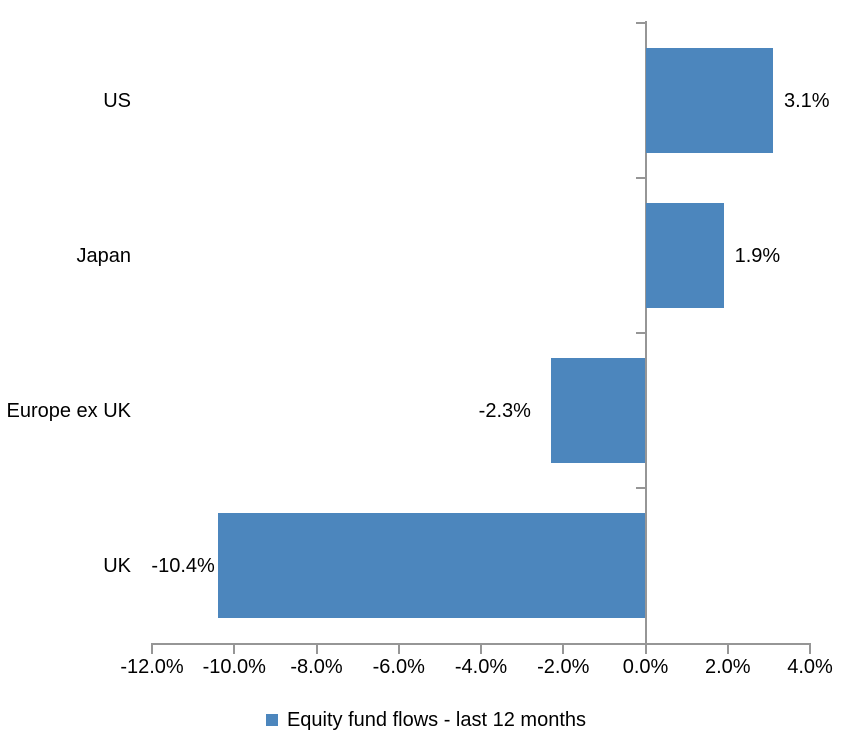 Image resolution: width=852 pixels, height=747 pixels. Describe the element at coordinates (504, 410) in the screenshot. I see `data-label-europe-ex-uk: -2.3%` at that location.